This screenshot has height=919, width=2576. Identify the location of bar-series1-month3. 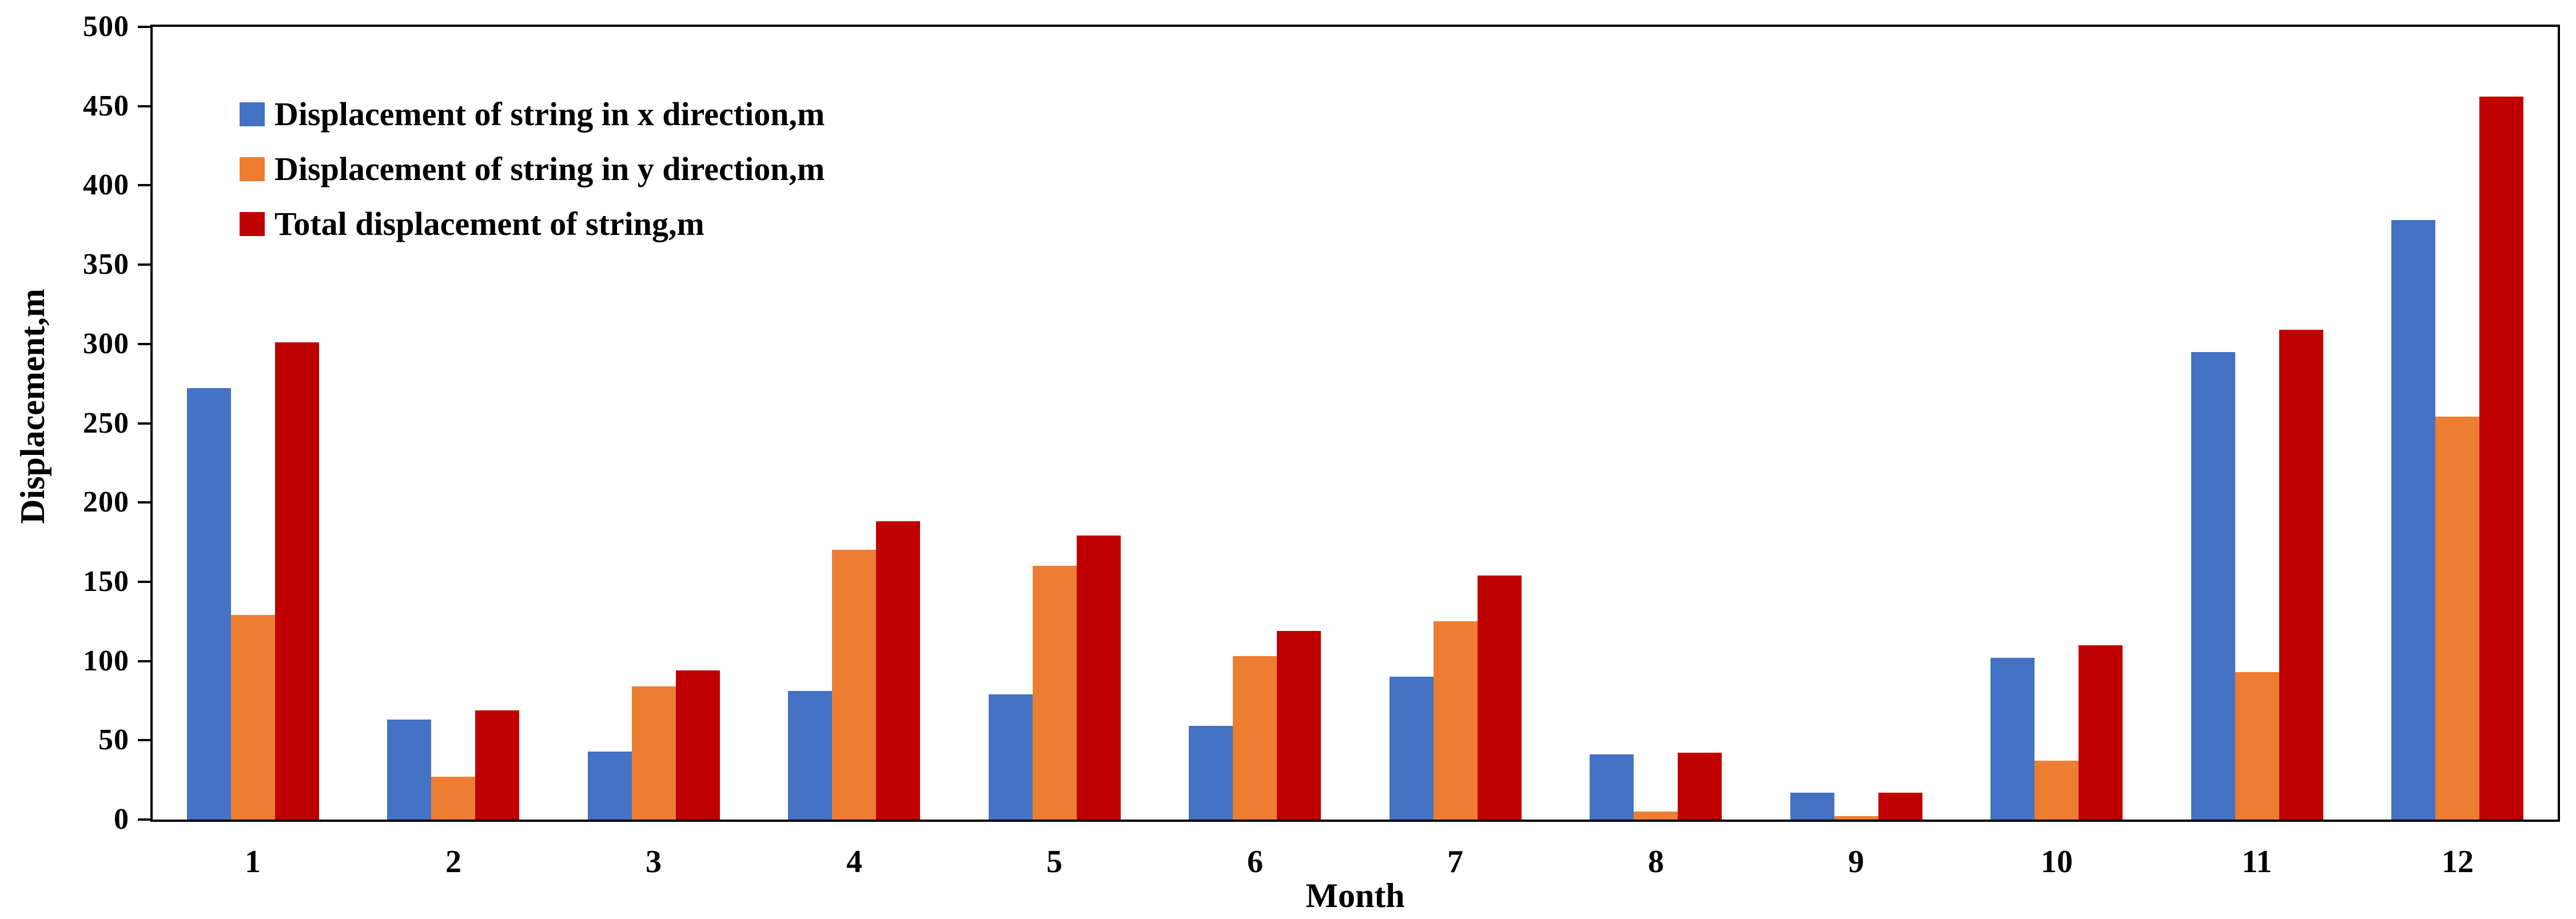
(610, 786).